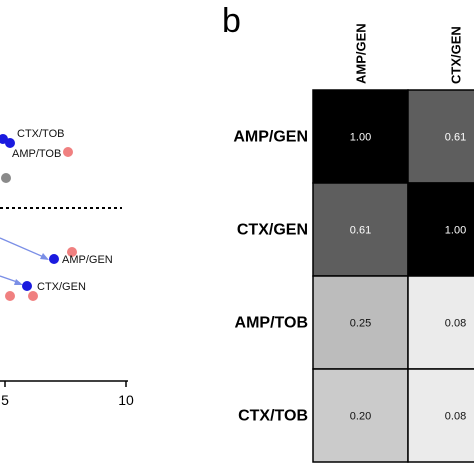  What do you see at coordinates (36, 154) in the screenshot?
I see `label-amp-tob: AMP/TOB` at bounding box center [36, 154].